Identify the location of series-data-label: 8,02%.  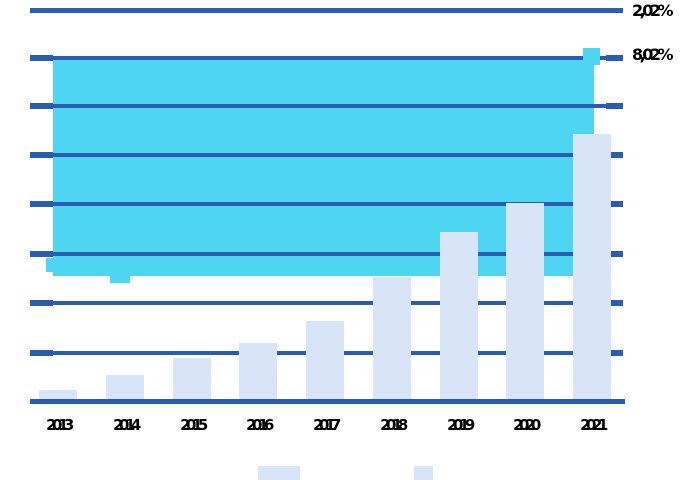
(653, 54).